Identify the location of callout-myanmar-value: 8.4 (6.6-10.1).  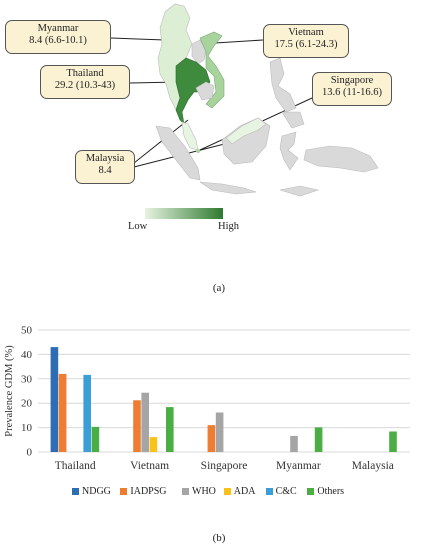
(58, 40).